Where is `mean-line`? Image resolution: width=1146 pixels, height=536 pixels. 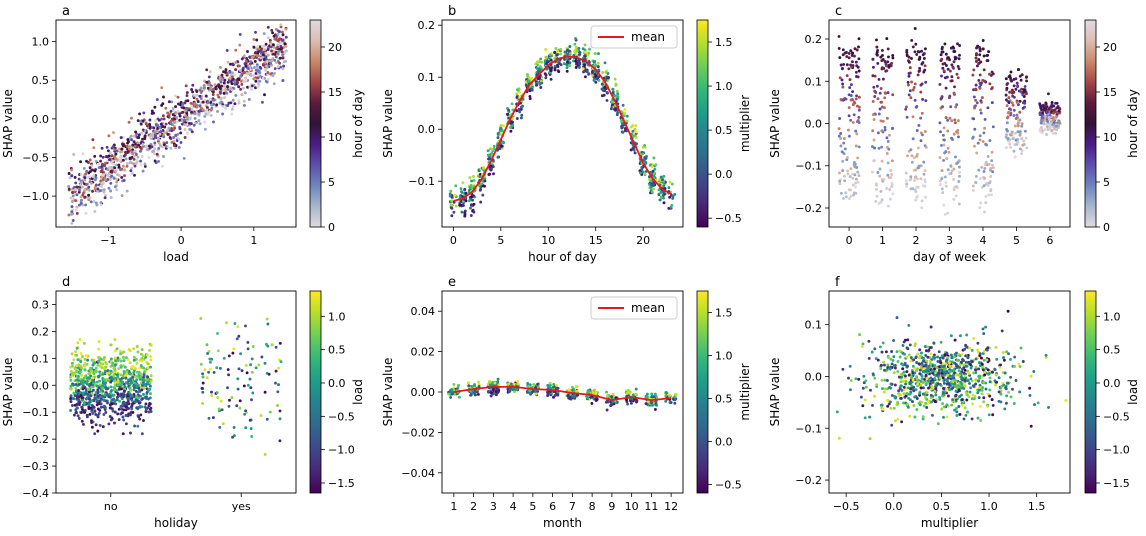 mean-line is located at coordinates (563, 128).